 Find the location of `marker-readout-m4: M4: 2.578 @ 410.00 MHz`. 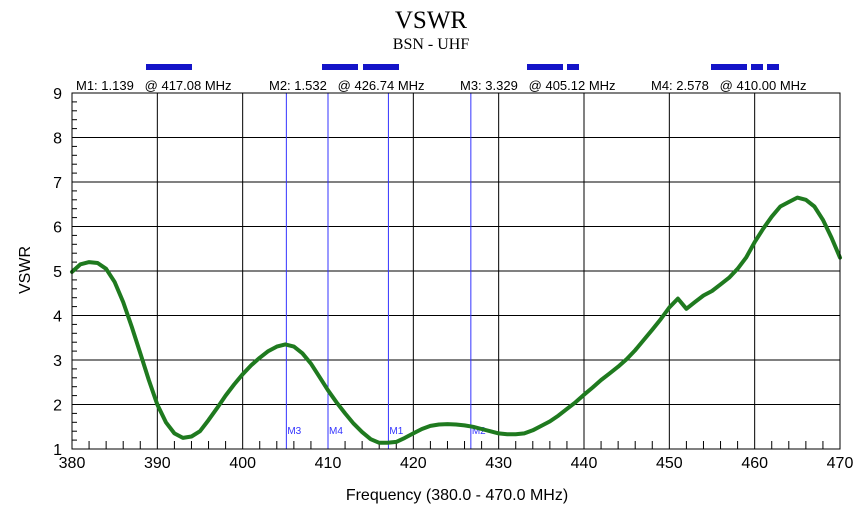

marker-readout-m4: M4: 2.578 @ 410.00 MHz is located at coordinates (729, 85).